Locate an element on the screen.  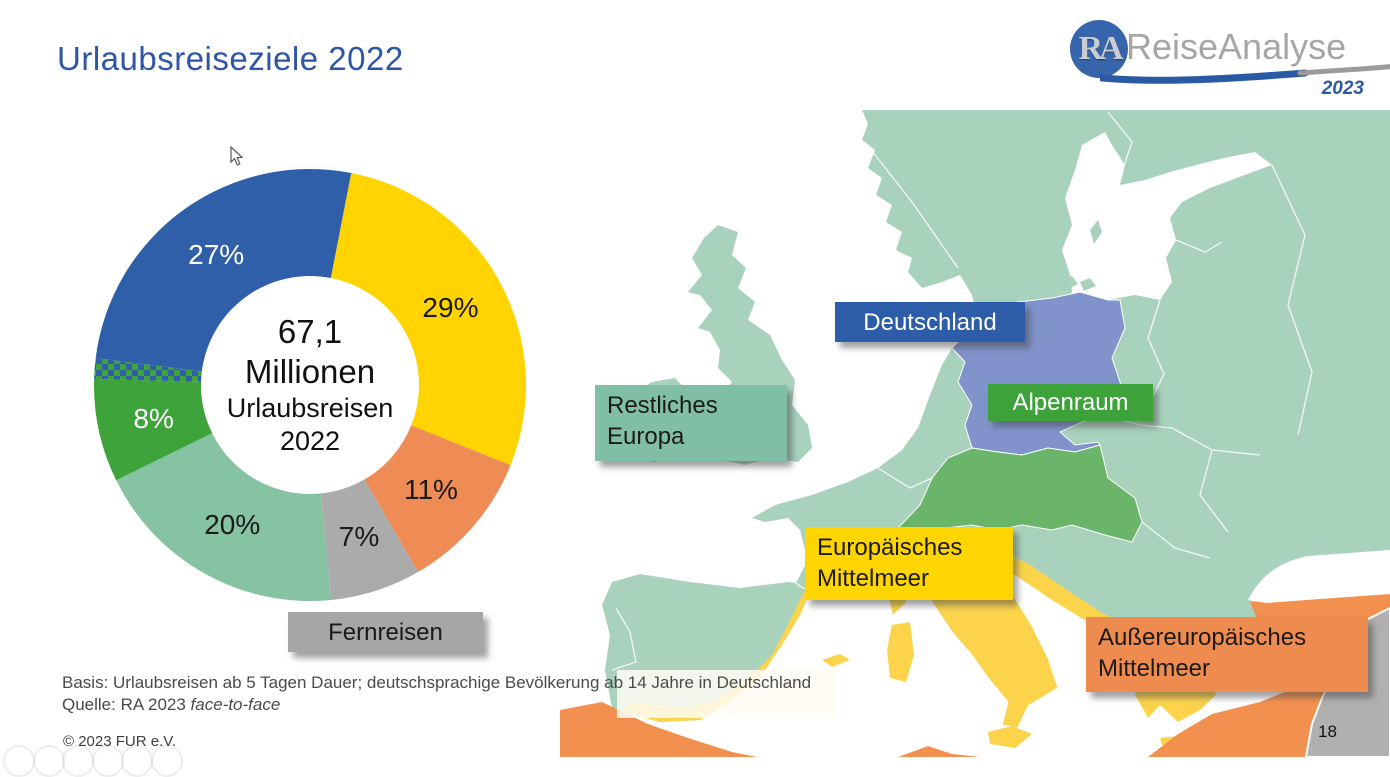
label-aussereuropaeisches-mittelmeer: Außereuropäisches Mittelmeer is located at coordinates (1227, 654).